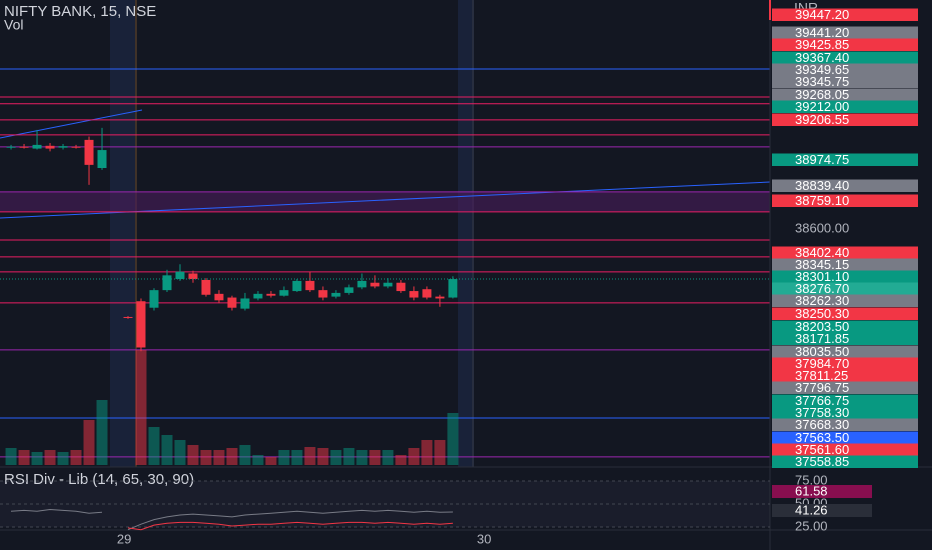  What do you see at coordinates (822, 313) in the screenshot?
I see `price-label: 38250.30` at bounding box center [822, 313].